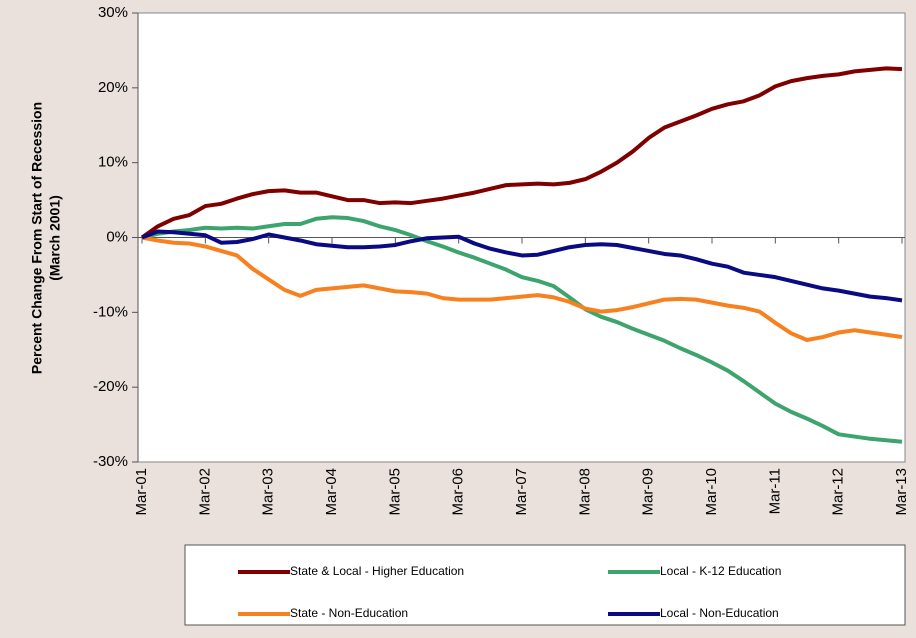 This screenshot has height=638, width=916. I want to click on y-tick-label: 0%, so click(117, 236).